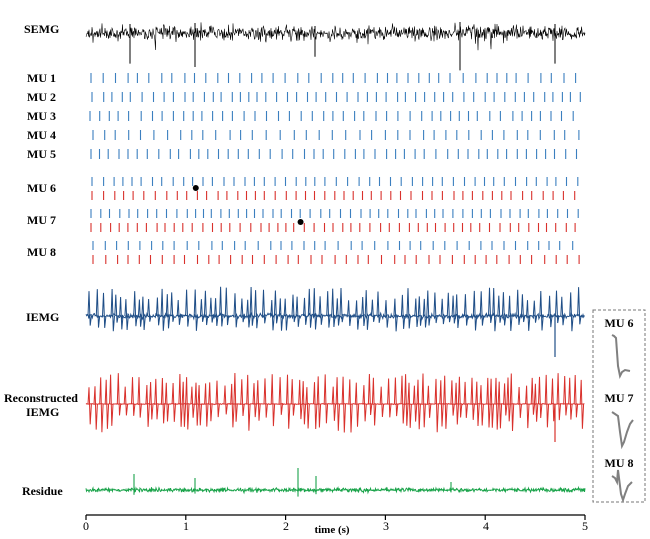 The width and height of the screenshot is (650, 539). What do you see at coordinates (86, 526) in the screenshot?
I see `x-tick-label-0: 0` at bounding box center [86, 526].